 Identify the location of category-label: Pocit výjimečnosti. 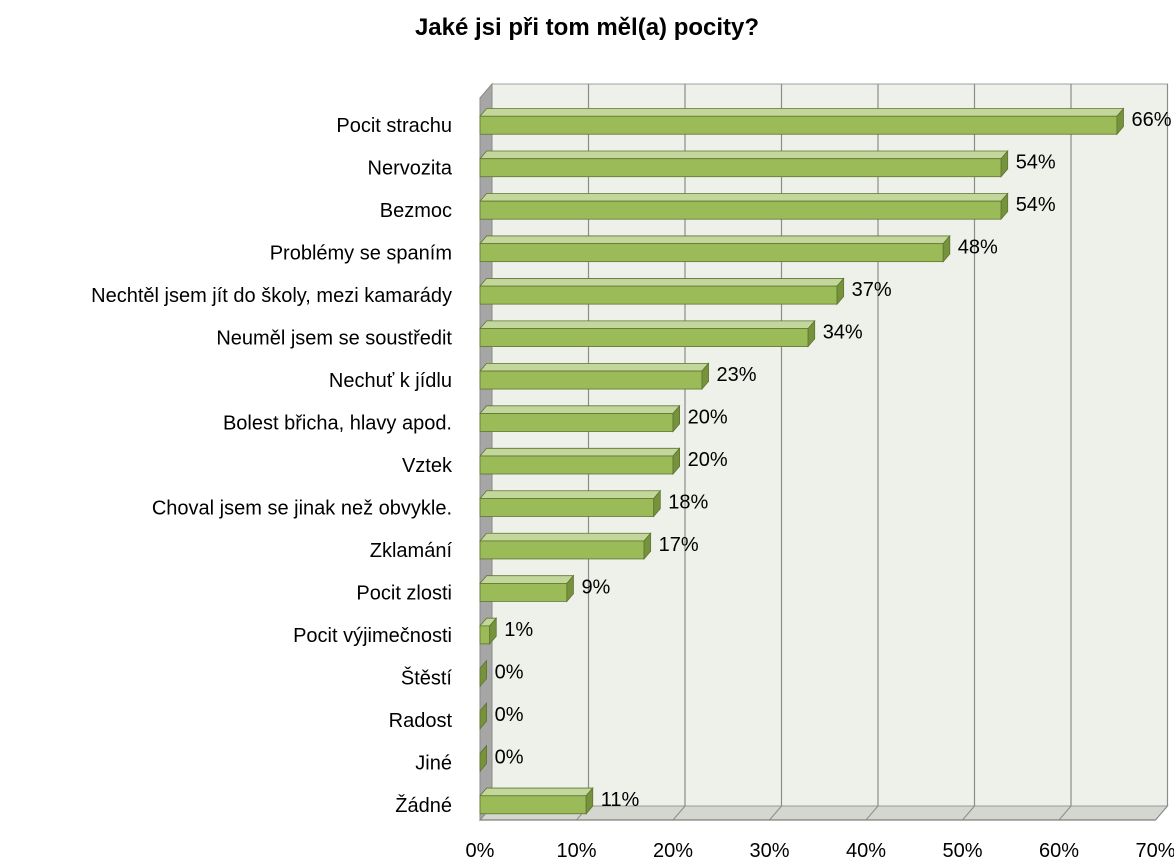
(372, 636).